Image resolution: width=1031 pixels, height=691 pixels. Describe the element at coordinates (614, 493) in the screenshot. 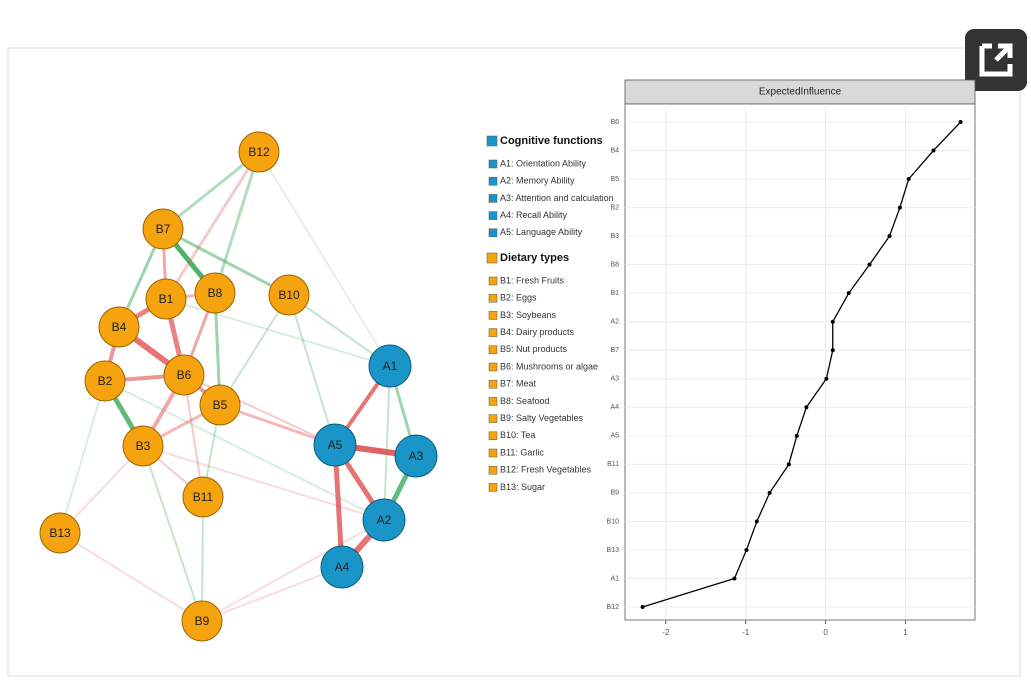

I see `y-tick-label: B9` at that location.